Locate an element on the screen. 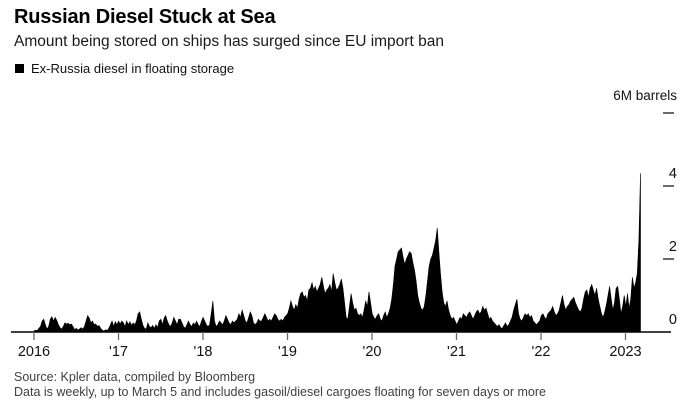  y-axis-tick-label: 0 is located at coordinates (673, 320).